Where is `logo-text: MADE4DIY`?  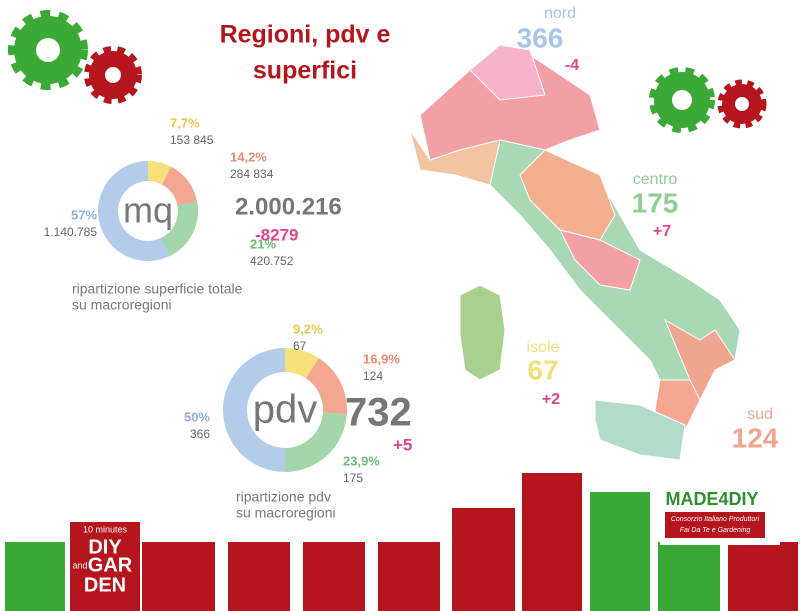
logo-text: MADE4DIY is located at coordinates (711, 499).